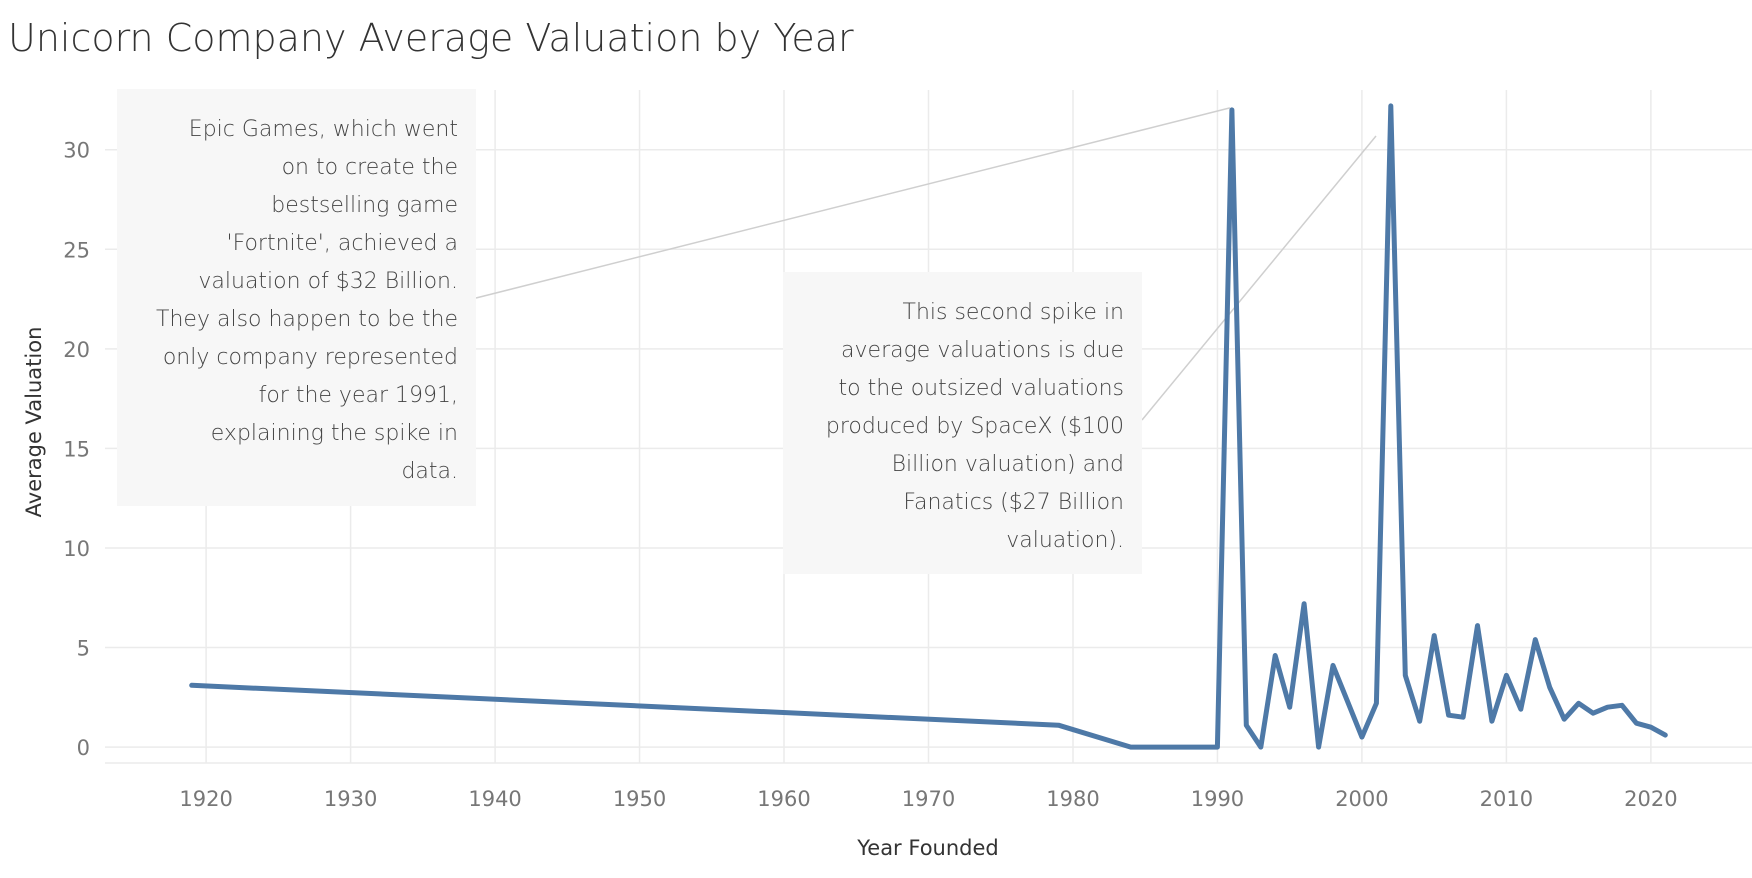 The width and height of the screenshot is (1752, 878). What do you see at coordinates (342, 243) in the screenshot?
I see `annotation-line: 'Fortnite', achieved a` at bounding box center [342, 243].